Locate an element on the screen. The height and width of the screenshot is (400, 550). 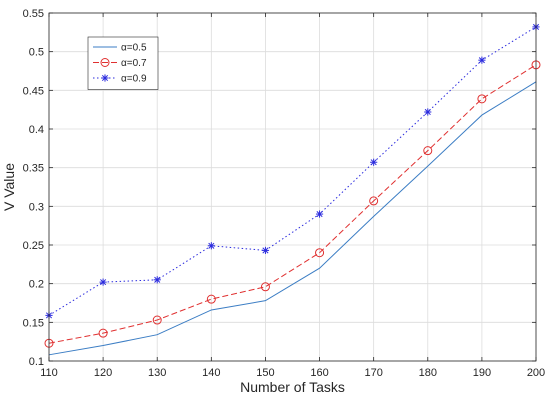
y-tick-label: 0.5 is located at coordinates (36, 53).